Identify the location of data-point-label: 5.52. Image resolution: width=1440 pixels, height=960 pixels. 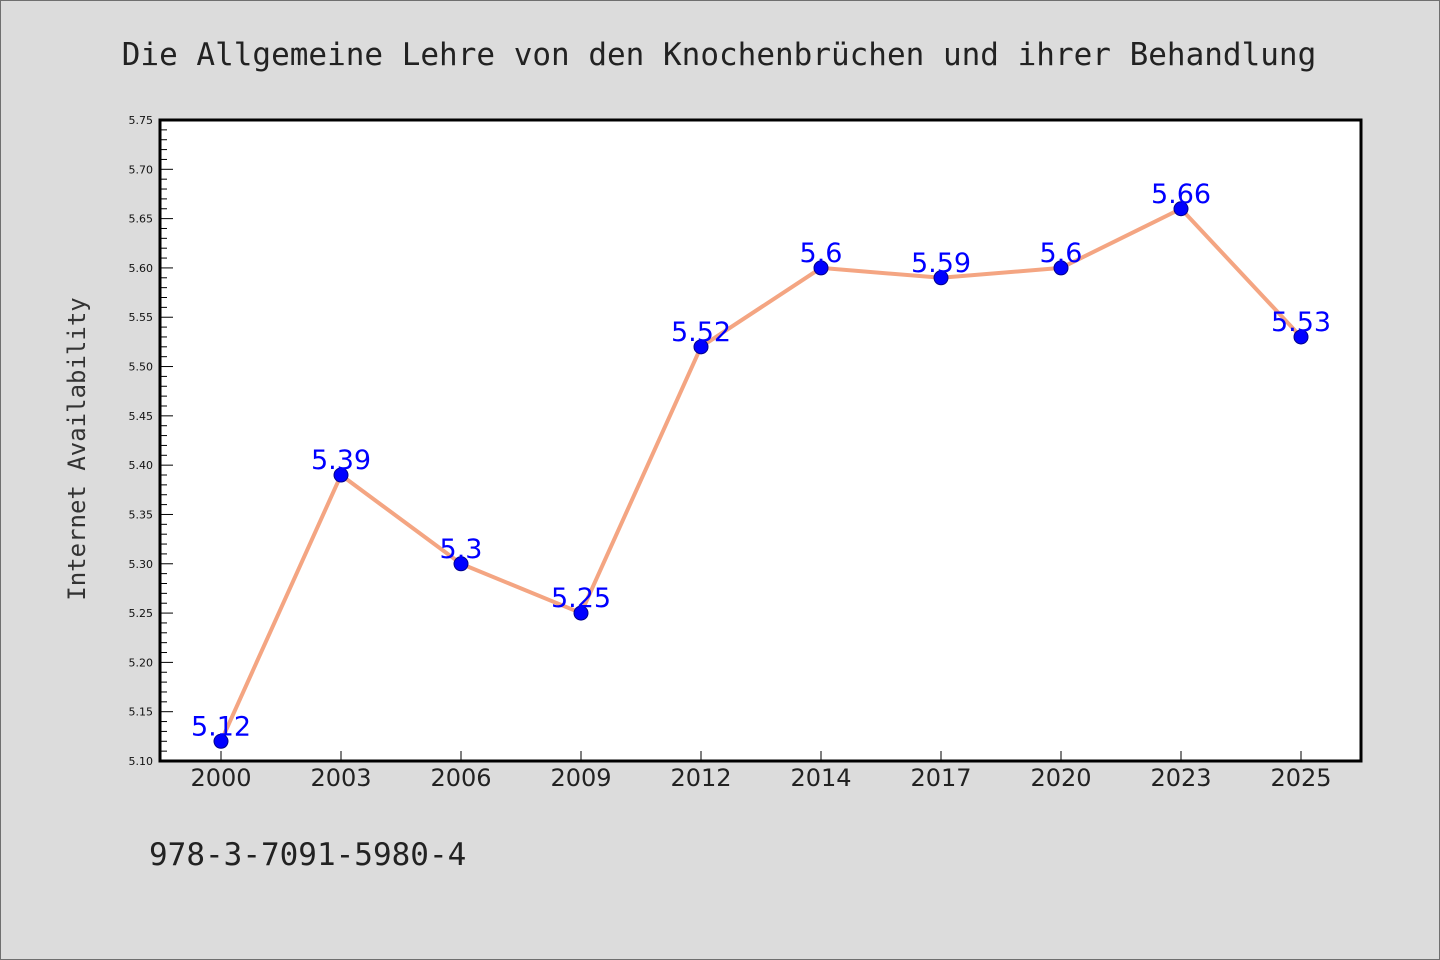
(701, 332).